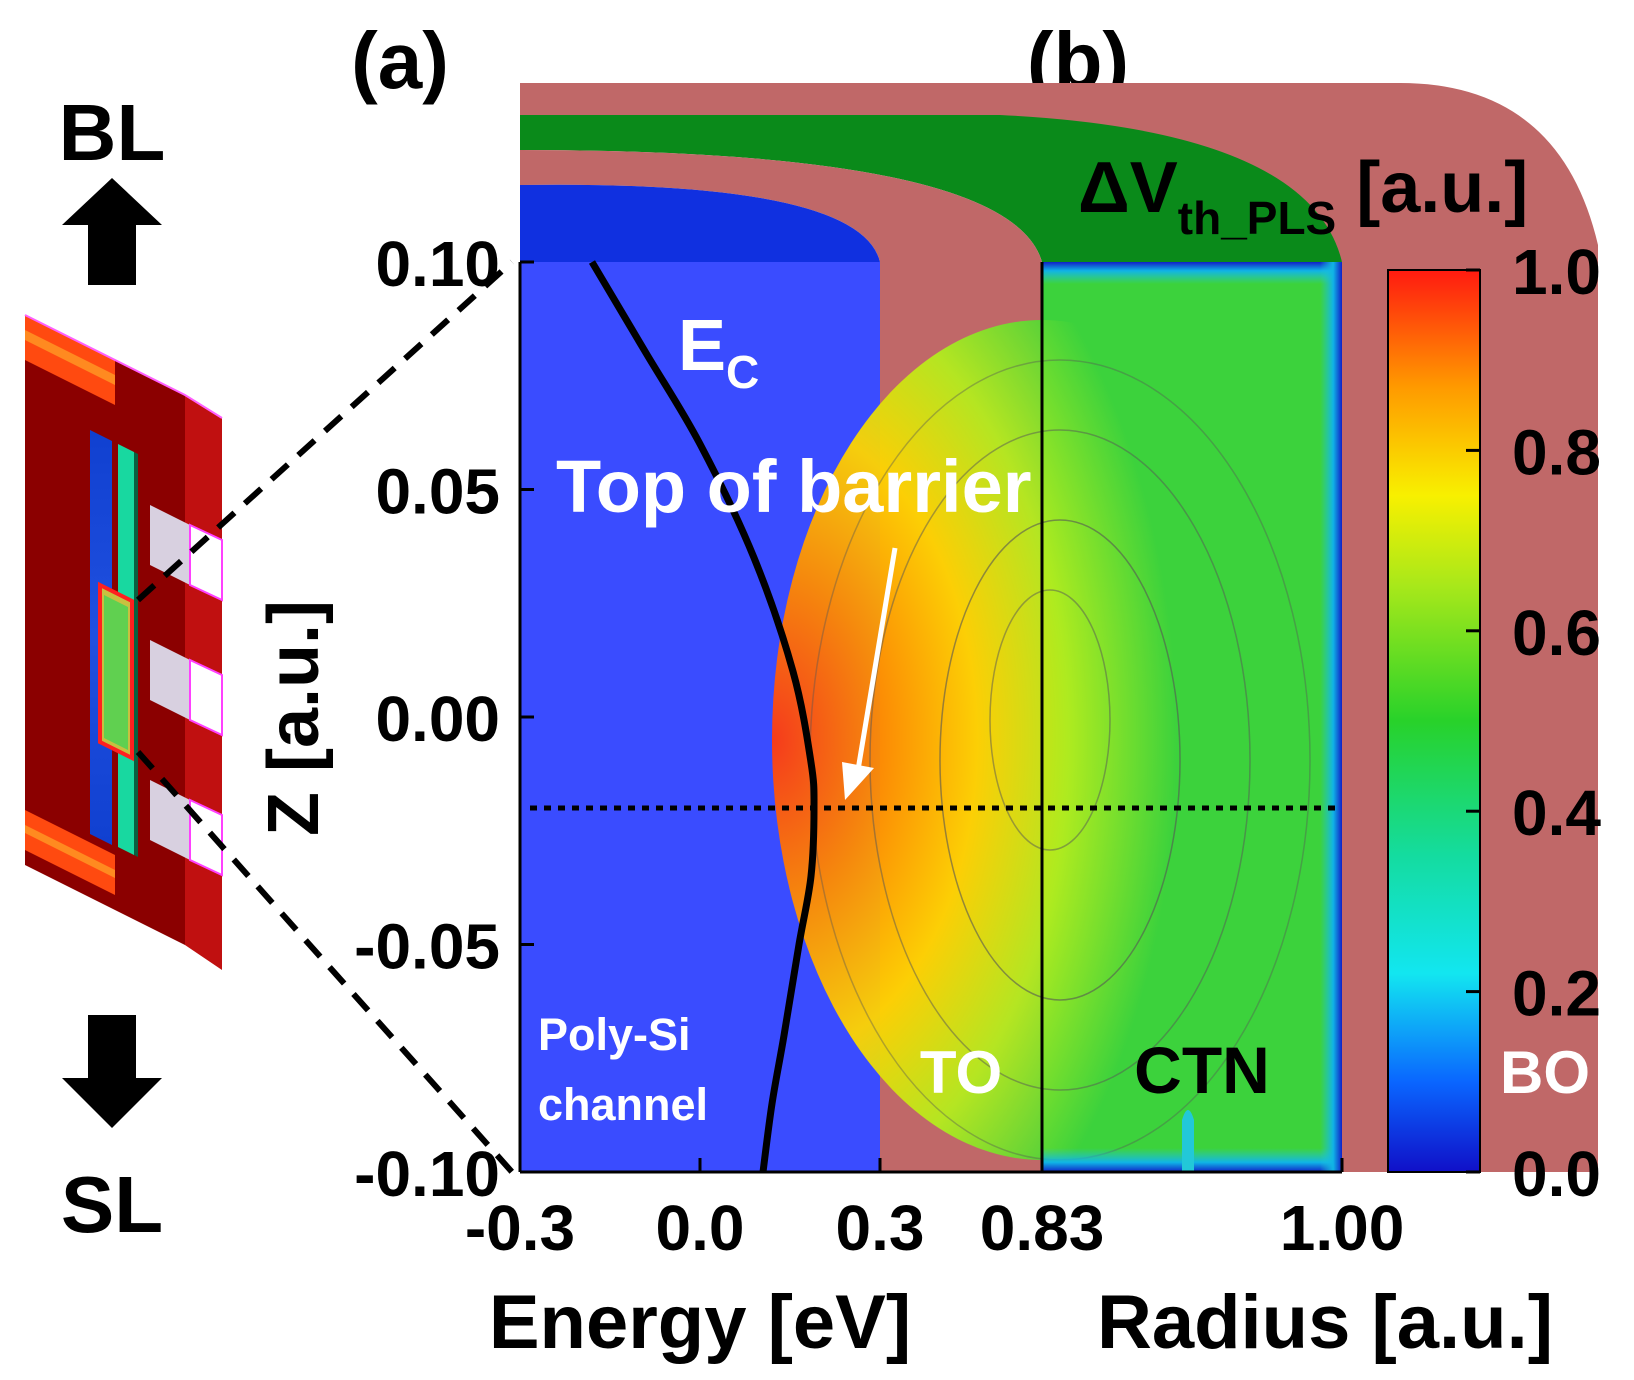 This screenshot has height=1380, width=1634. I want to click on top-of-barrier-label: Top of barrier, so click(794, 486).